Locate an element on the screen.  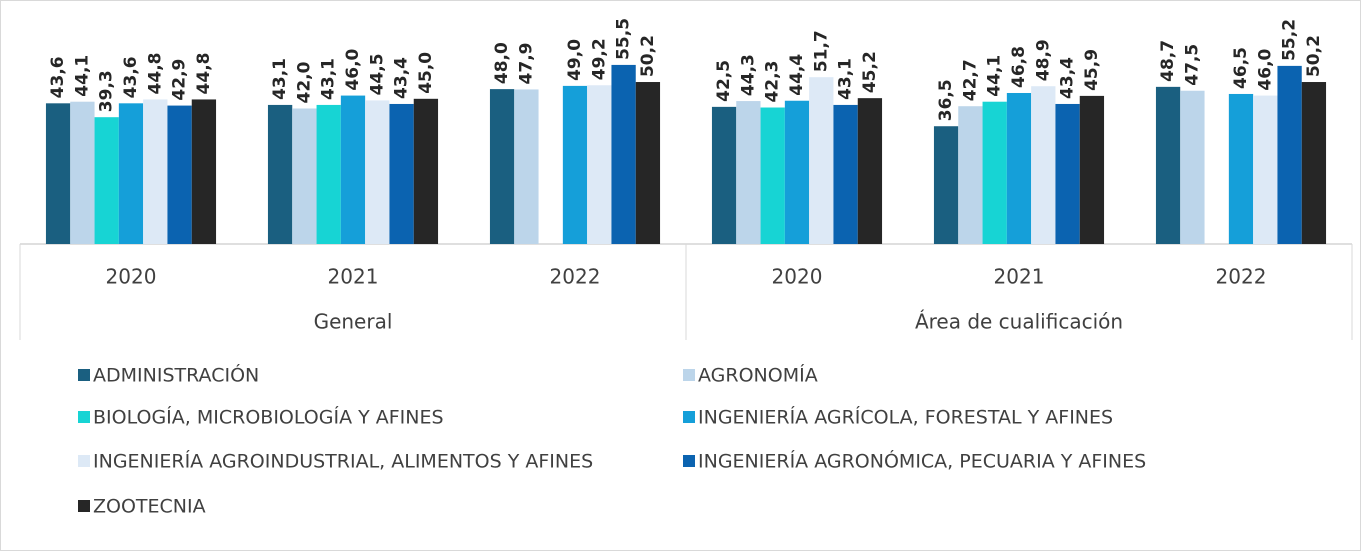
legend-label: ZOOTECNIA is located at coordinates (149, 507).